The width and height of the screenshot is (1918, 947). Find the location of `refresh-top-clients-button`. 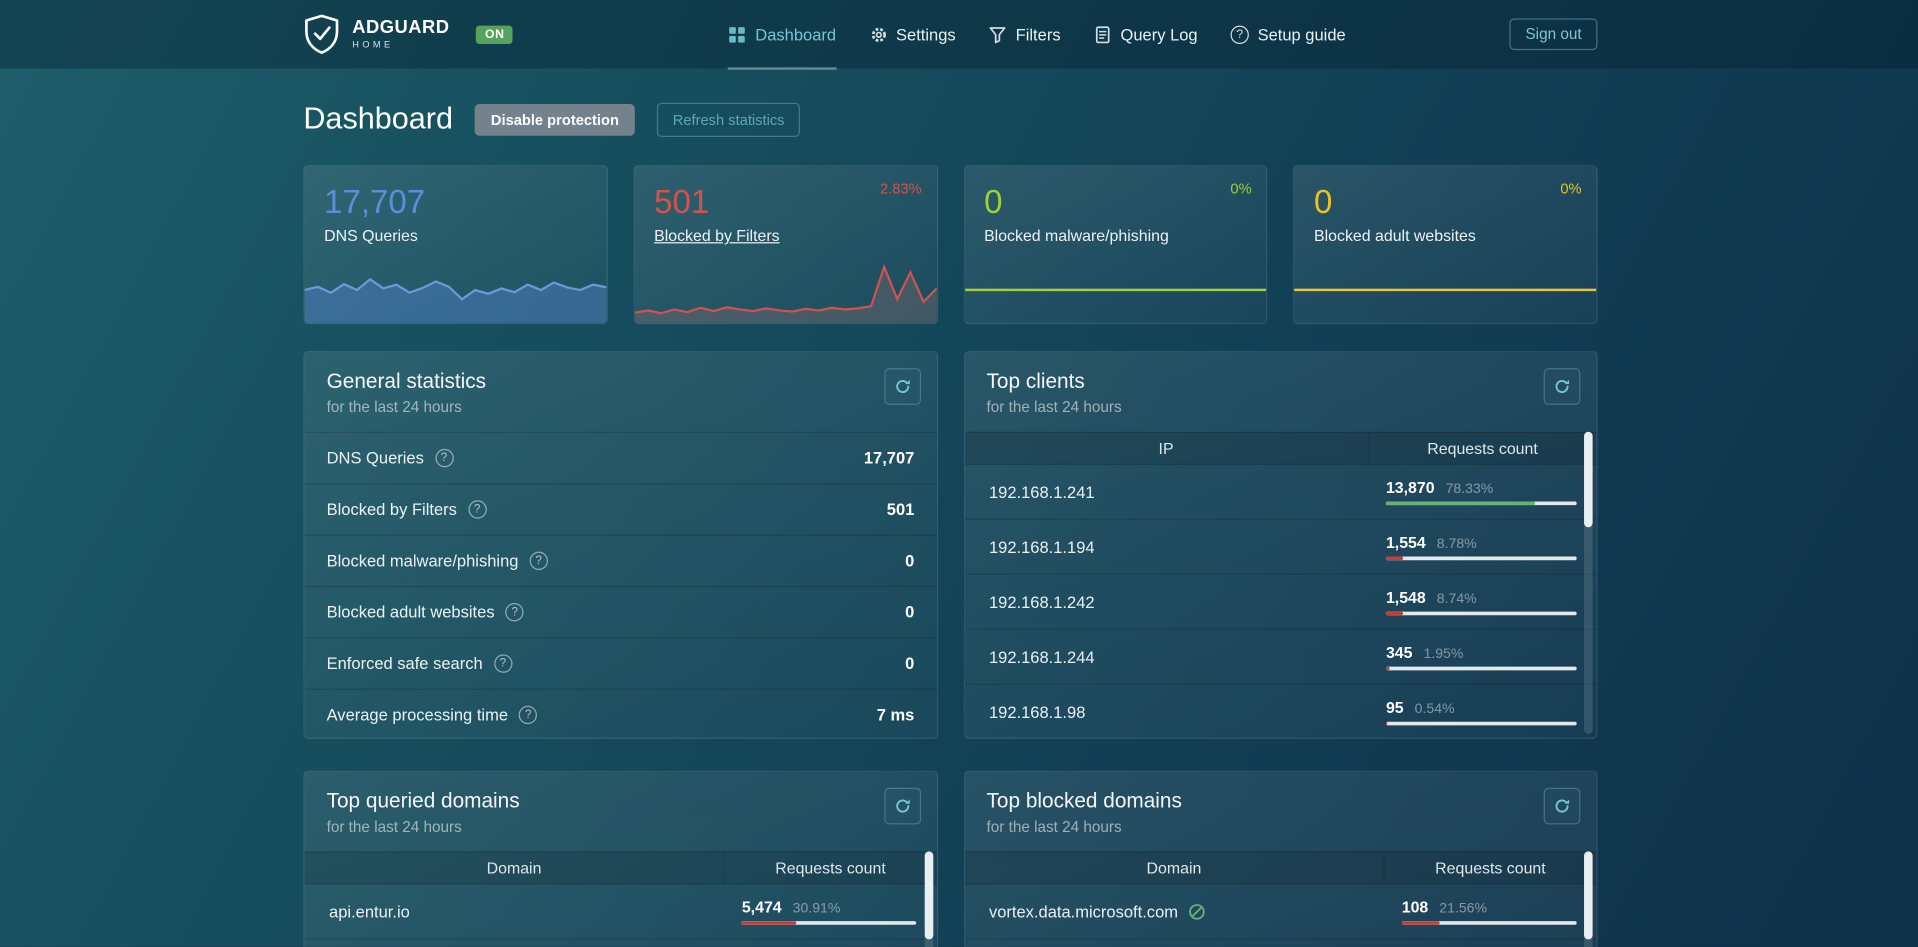

refresh-top-clients-button is located at coordinates (1562, 386).